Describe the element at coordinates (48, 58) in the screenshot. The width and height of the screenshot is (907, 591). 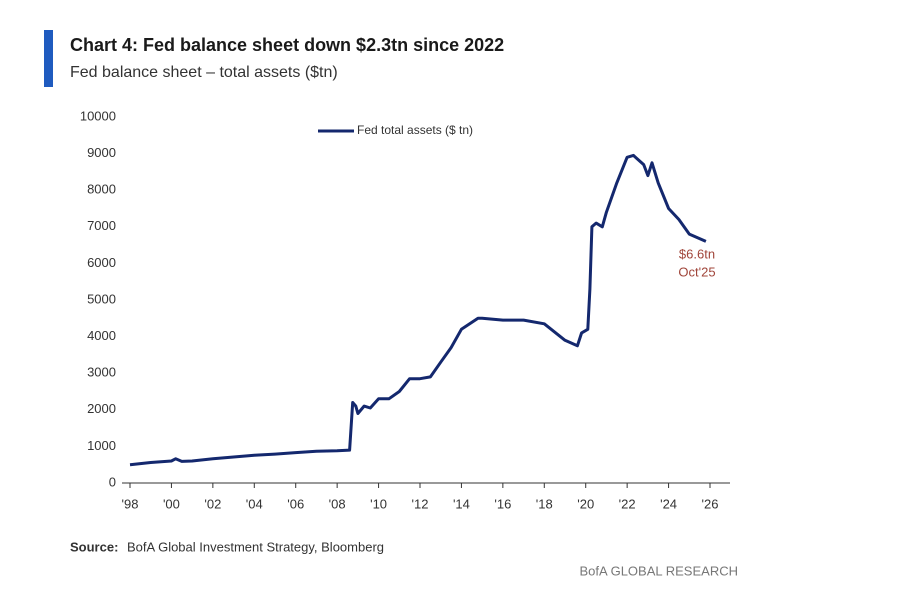
I see `title-bar` at that location.